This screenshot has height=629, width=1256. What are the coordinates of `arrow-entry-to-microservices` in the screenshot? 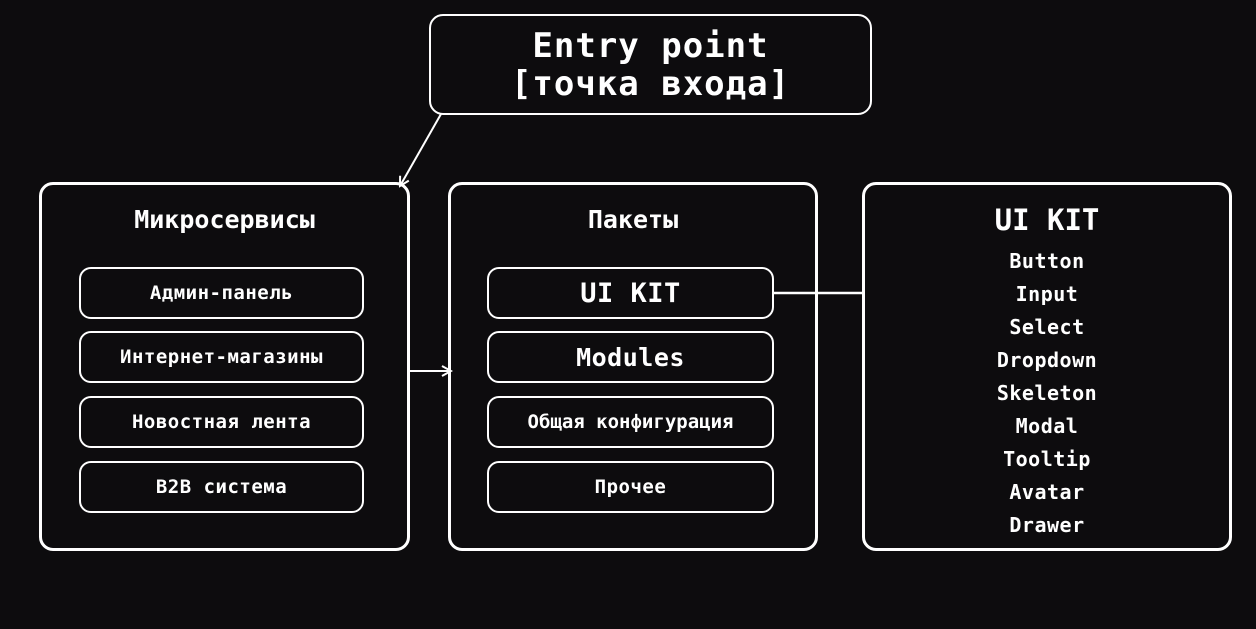 It's located at (421, 149).